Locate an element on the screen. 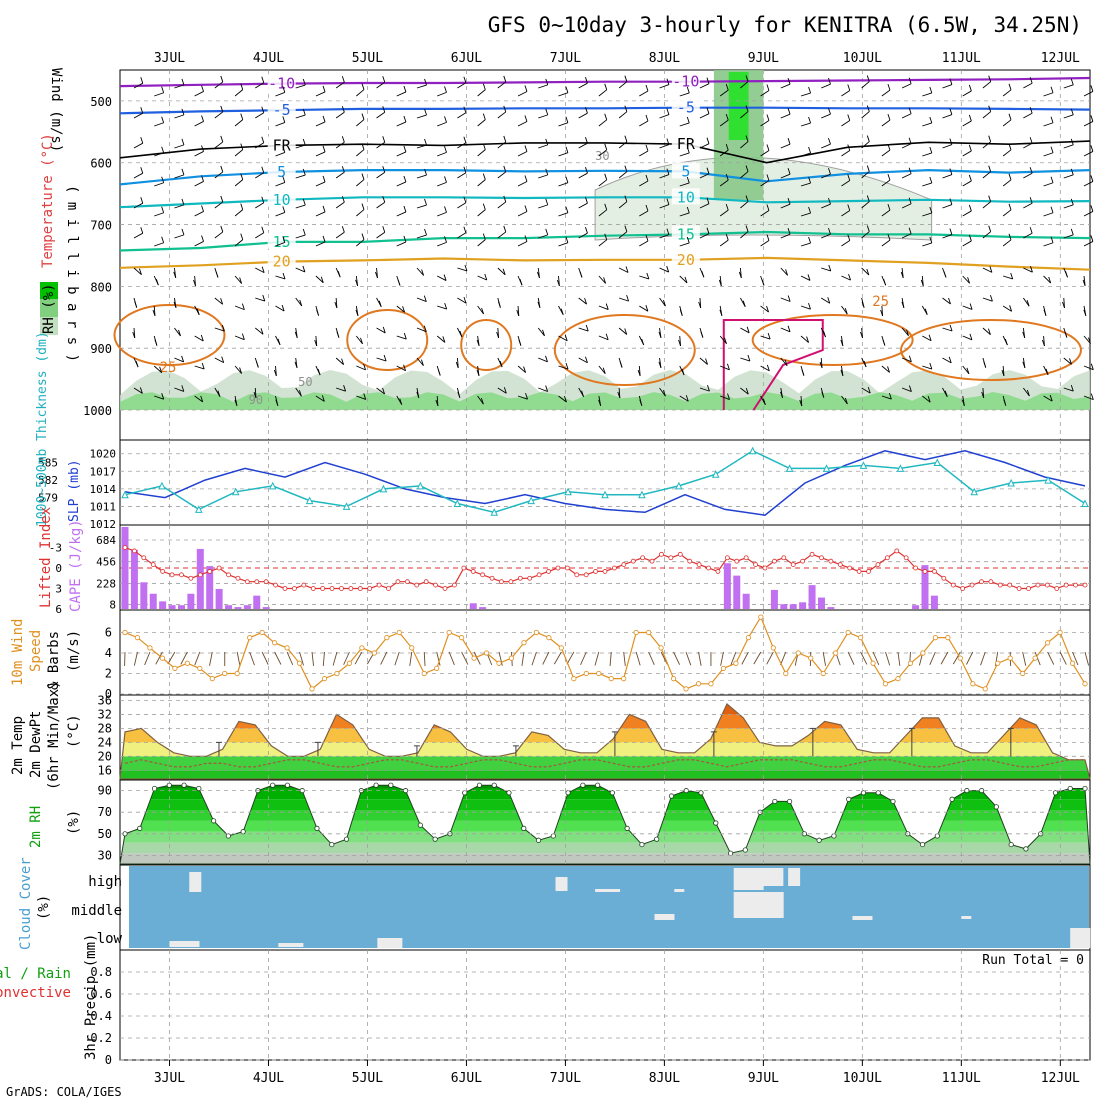  cloud-level-high: high is located at coordinates (105, 882).